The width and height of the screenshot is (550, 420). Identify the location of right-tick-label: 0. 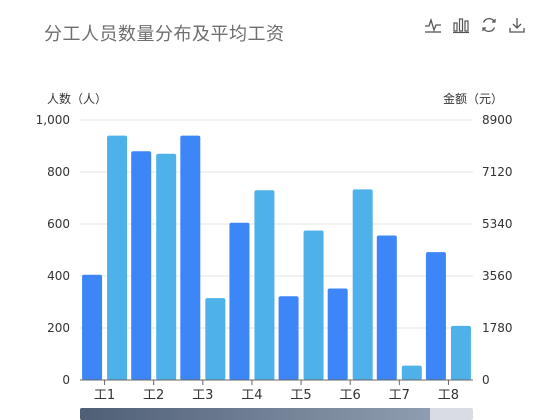
(486, 380).